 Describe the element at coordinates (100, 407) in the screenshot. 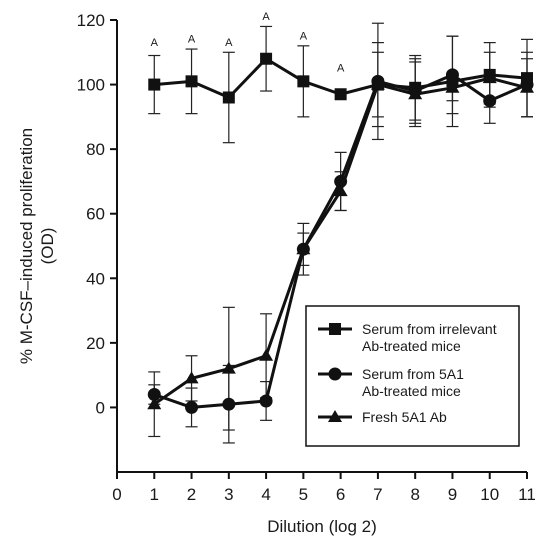

I see `y-tick-label: 0` at that location.